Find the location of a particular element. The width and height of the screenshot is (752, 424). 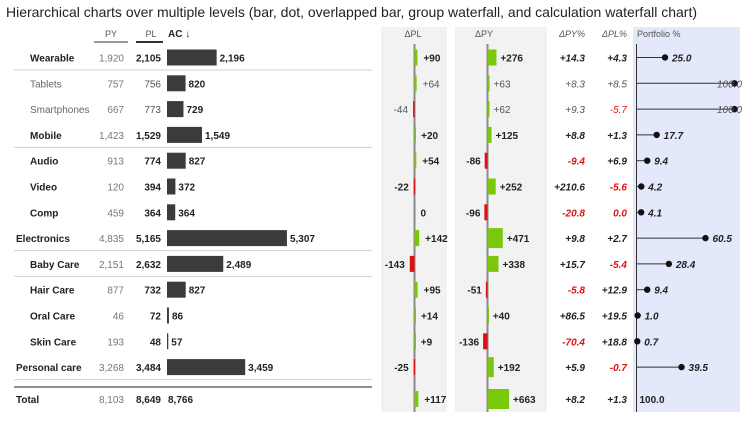

portfolio-label-0: 25.0 is located at coordinates (681, 59).